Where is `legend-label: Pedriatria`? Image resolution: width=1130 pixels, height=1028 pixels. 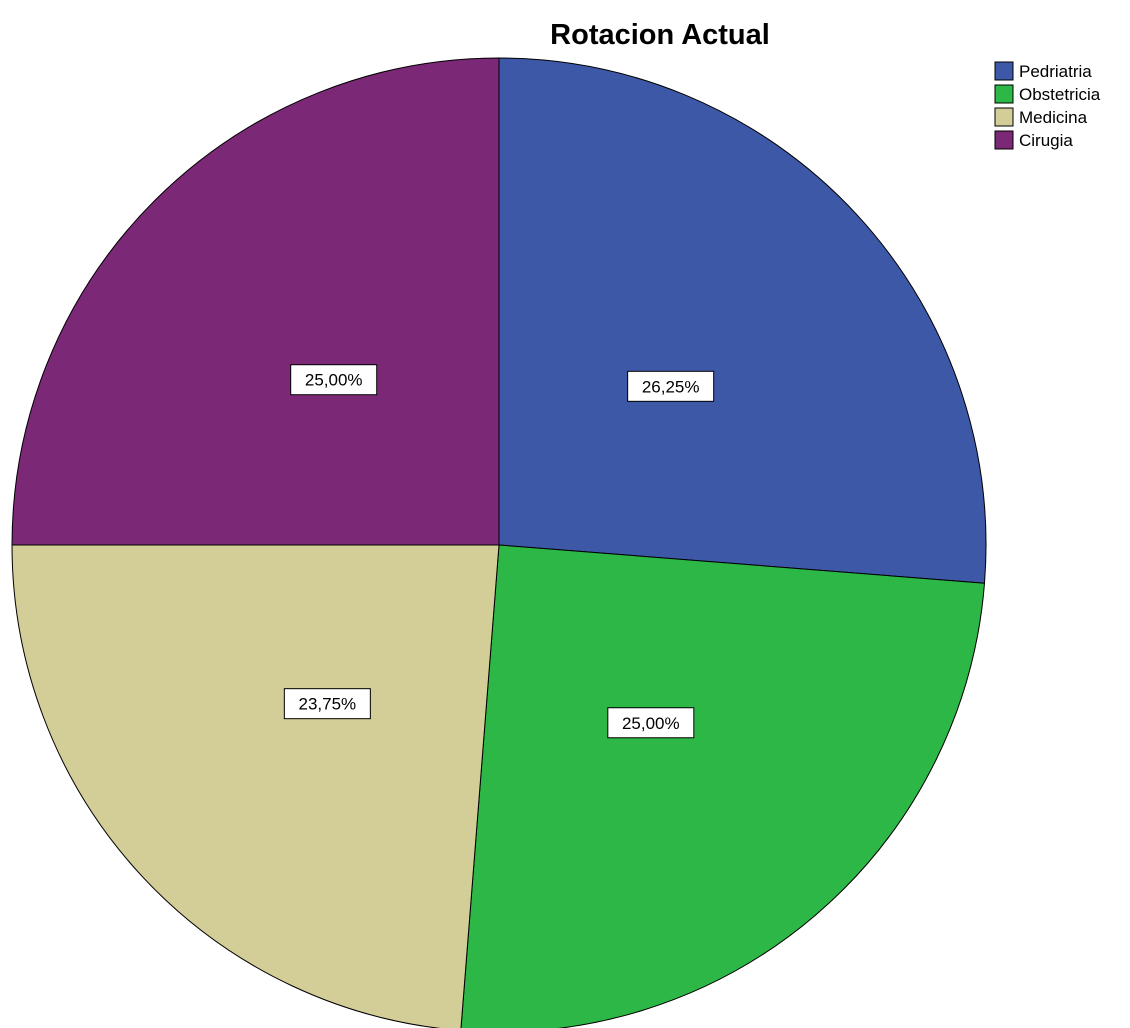 legend-label: Pedriatria is located at coordinates (1055, 71).